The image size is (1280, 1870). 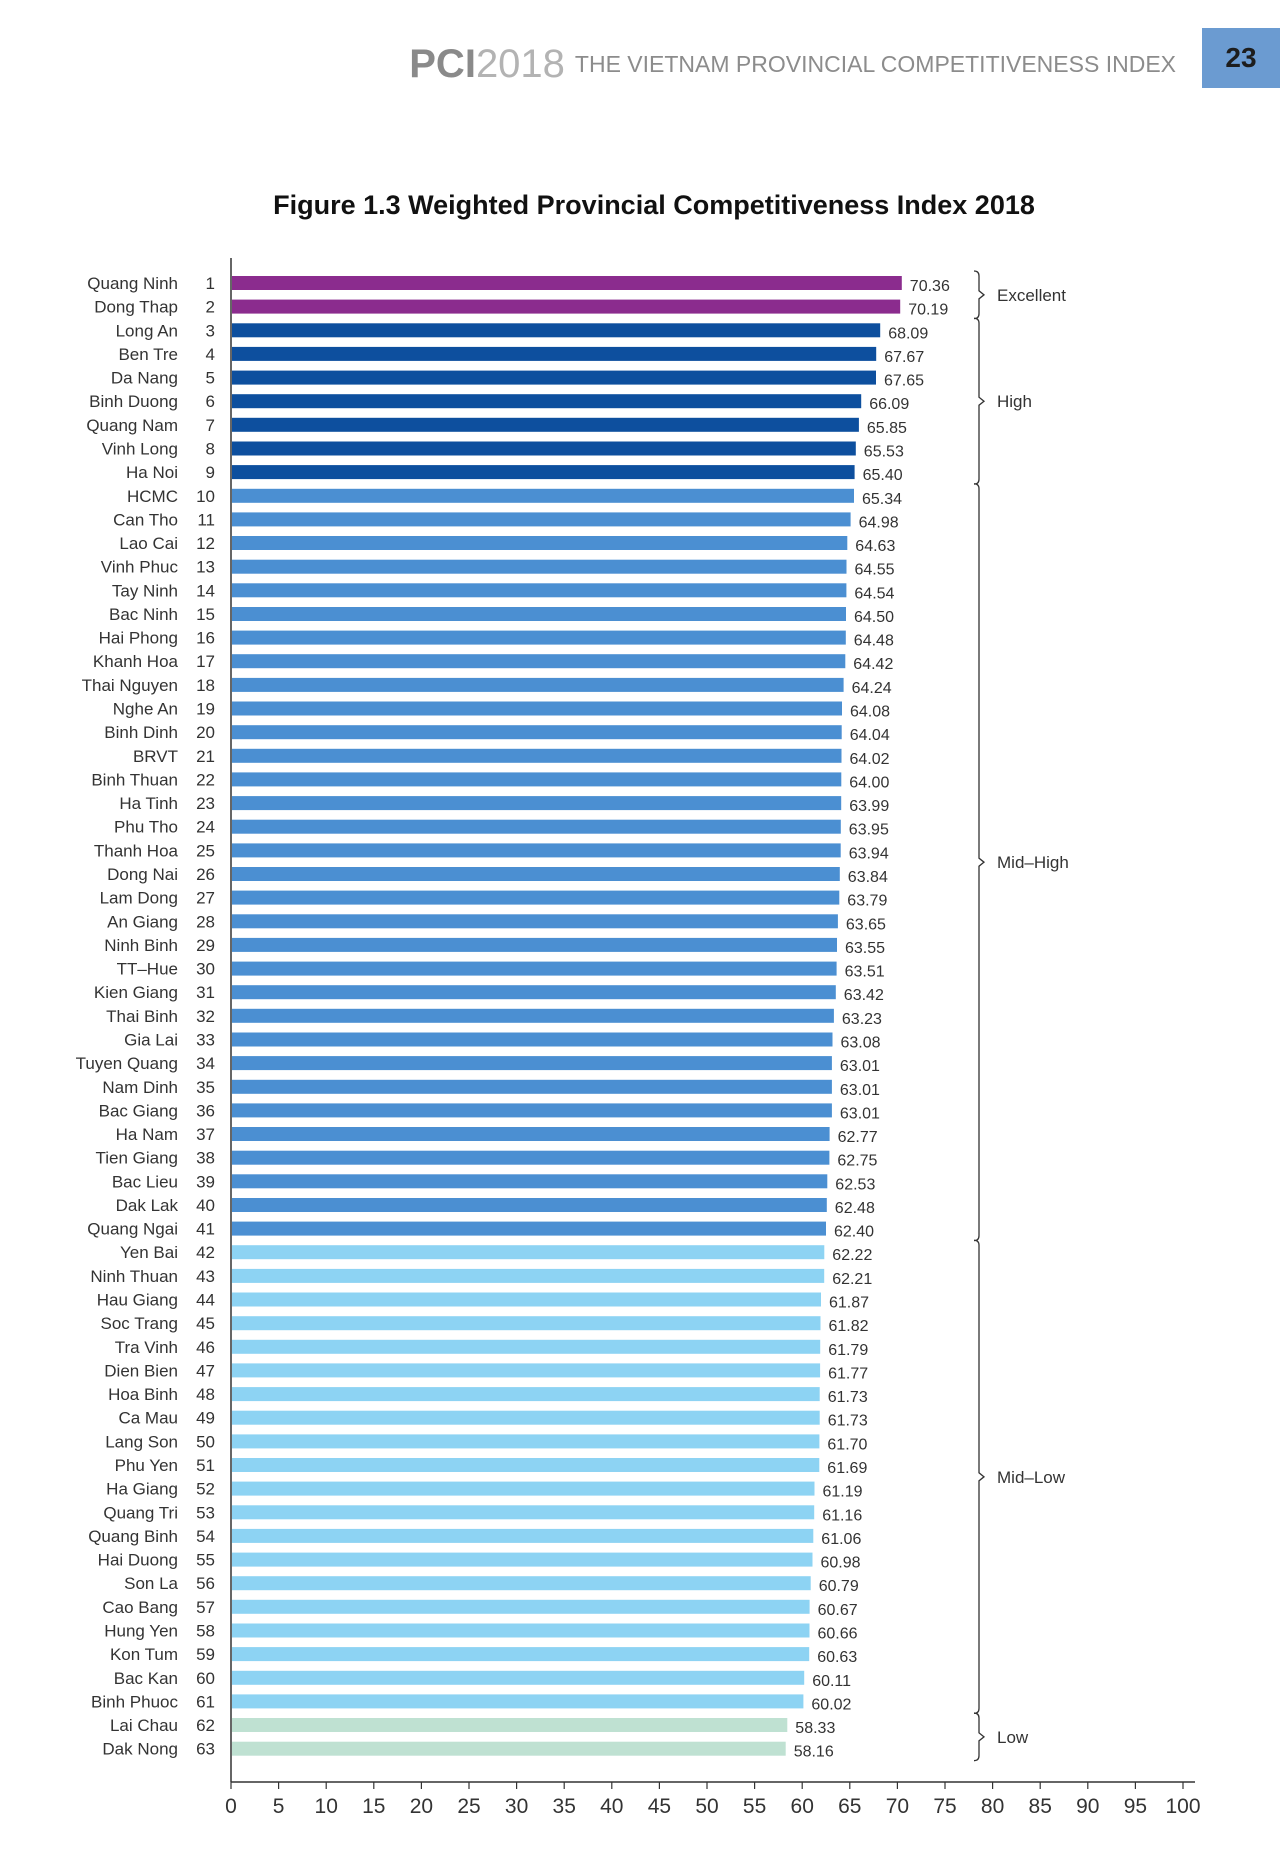 What do you see at coordinates (143, 1394) in the screenshot?
I see `category-label: Hoa Binh` at bounding box center [143, 1394].